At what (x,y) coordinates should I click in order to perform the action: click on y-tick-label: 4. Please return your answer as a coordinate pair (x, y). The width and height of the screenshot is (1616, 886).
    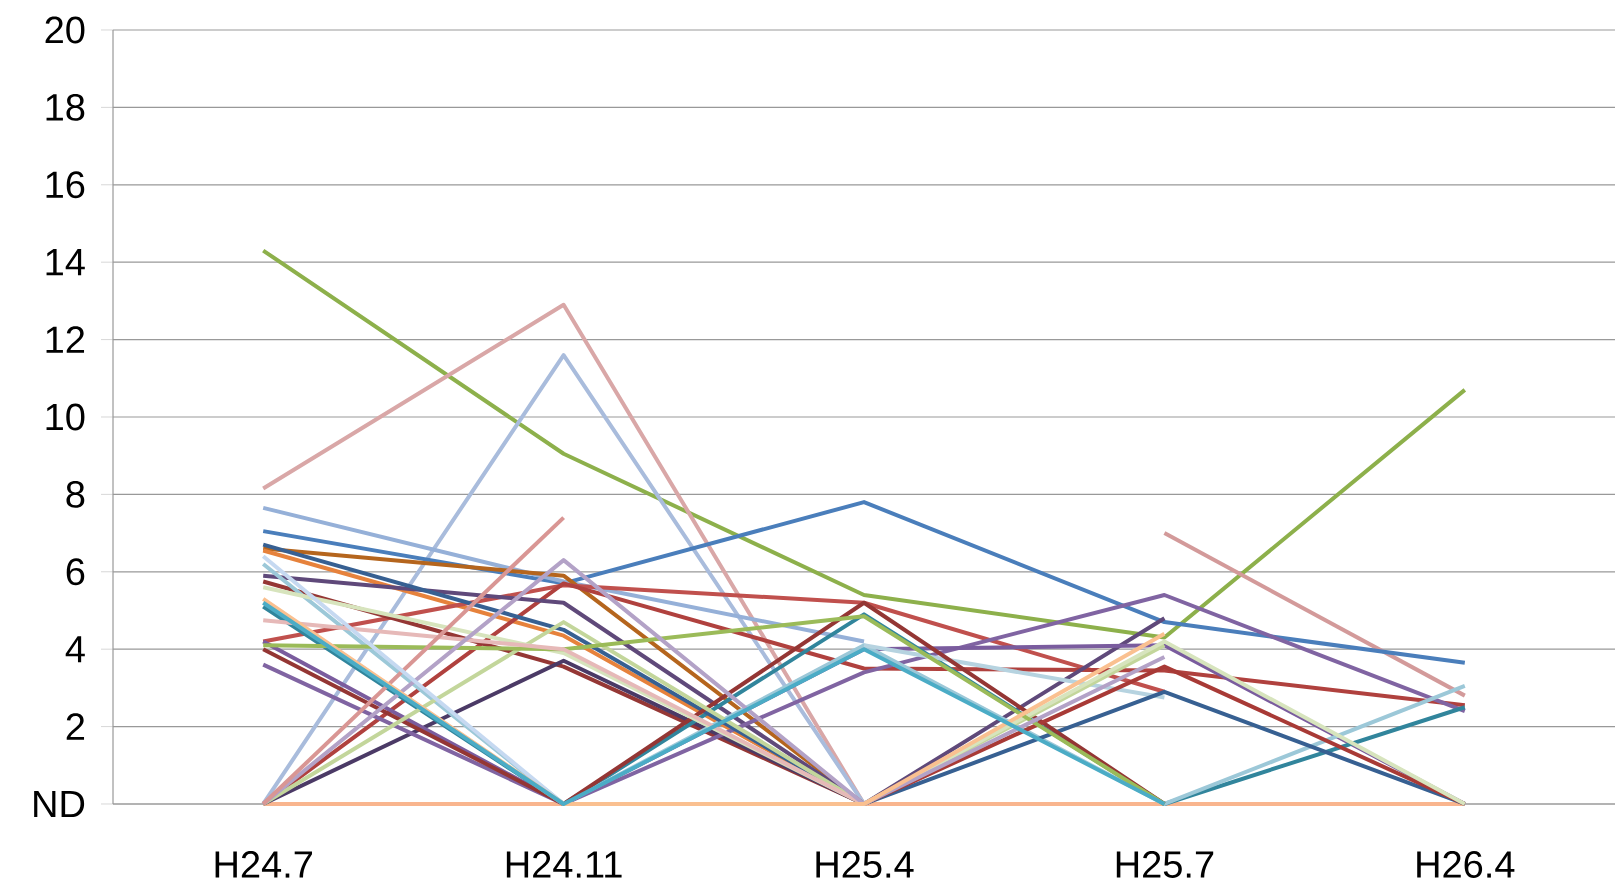
    Looking at the image, I should click on (75, 649).